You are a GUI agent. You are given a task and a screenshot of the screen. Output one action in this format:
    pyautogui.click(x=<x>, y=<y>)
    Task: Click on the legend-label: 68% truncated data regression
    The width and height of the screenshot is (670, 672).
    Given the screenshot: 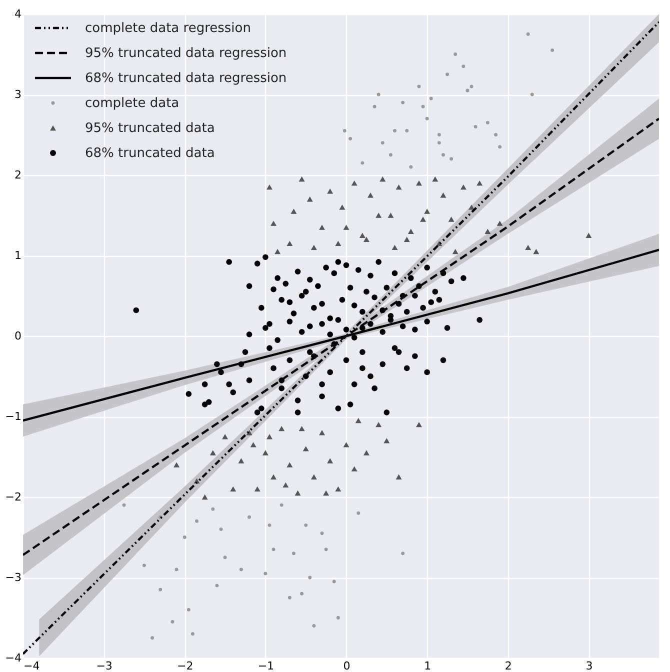 What is the action you would take?
    pyautogui.click(x=186, y=78)
    